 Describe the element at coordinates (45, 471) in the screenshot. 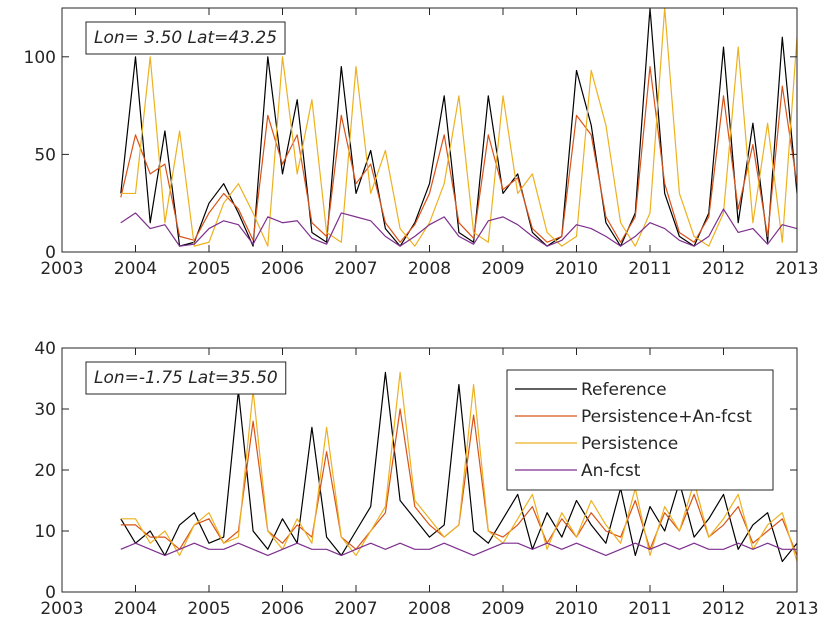

I see `y-tick-label: 20` at that location.